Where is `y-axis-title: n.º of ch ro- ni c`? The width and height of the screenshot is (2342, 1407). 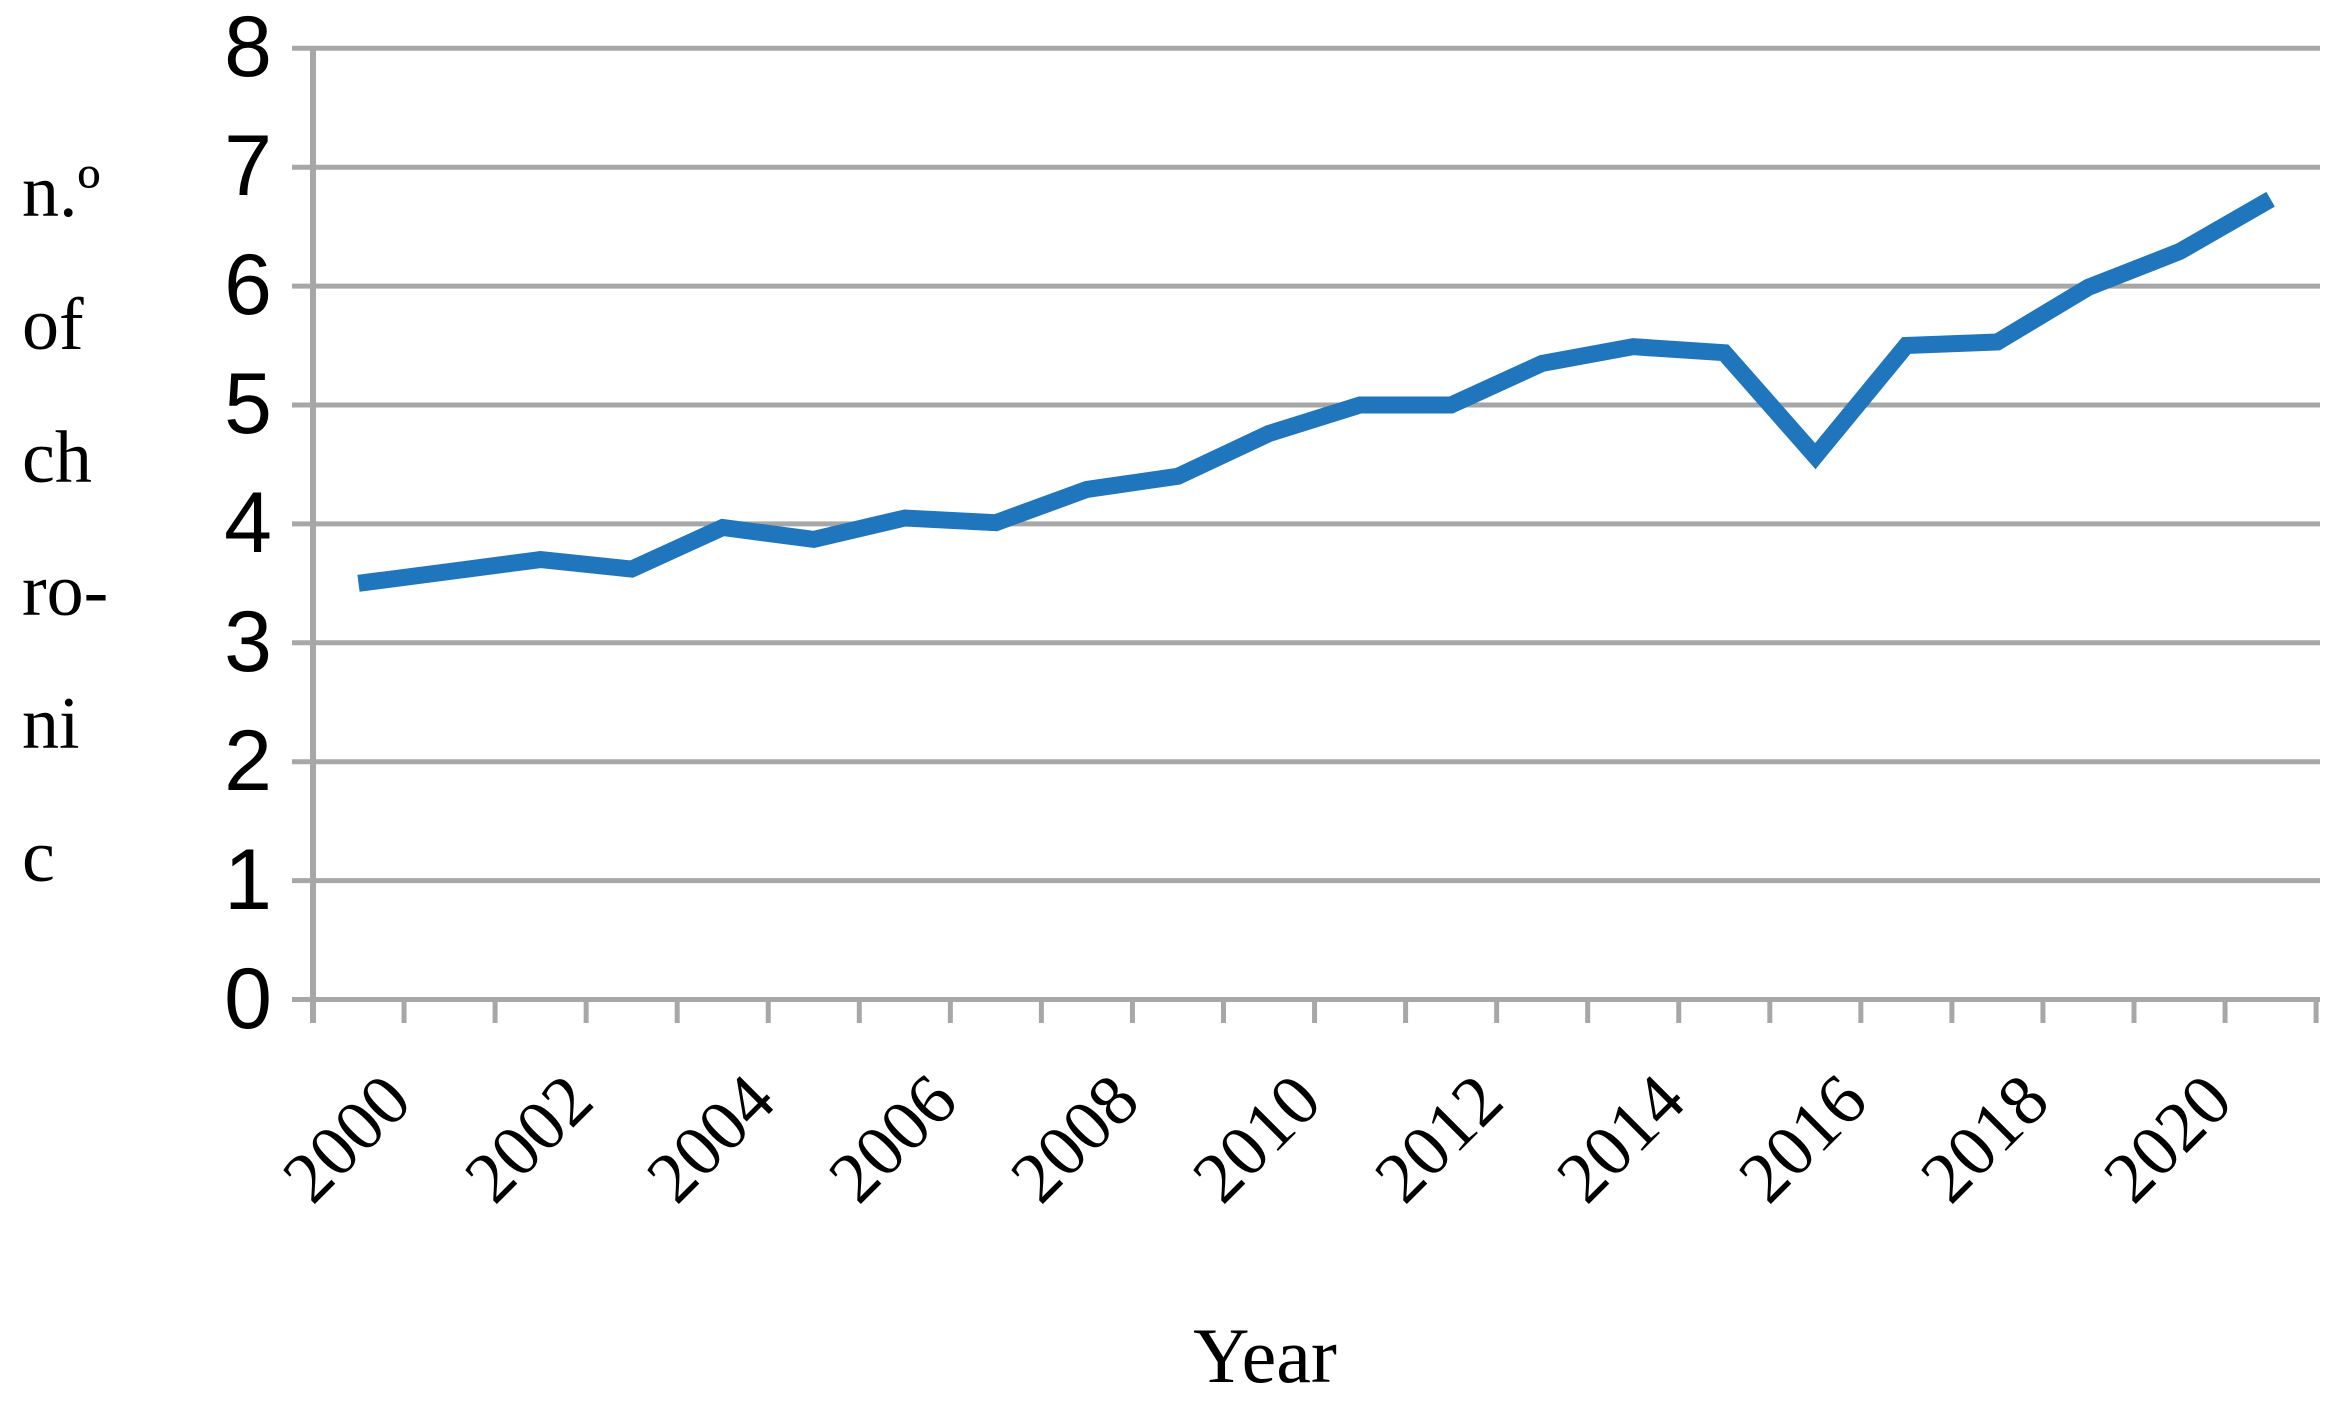 y-axis-title: n.º of ch ro- ni c is located at coordinates (97, 525).